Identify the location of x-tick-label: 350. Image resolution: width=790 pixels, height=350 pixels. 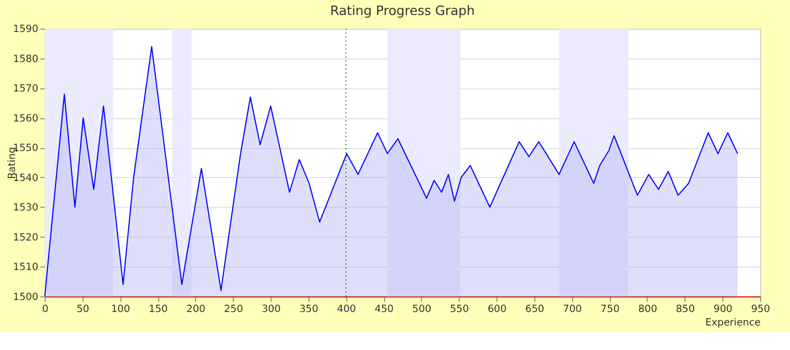
(308, 309).